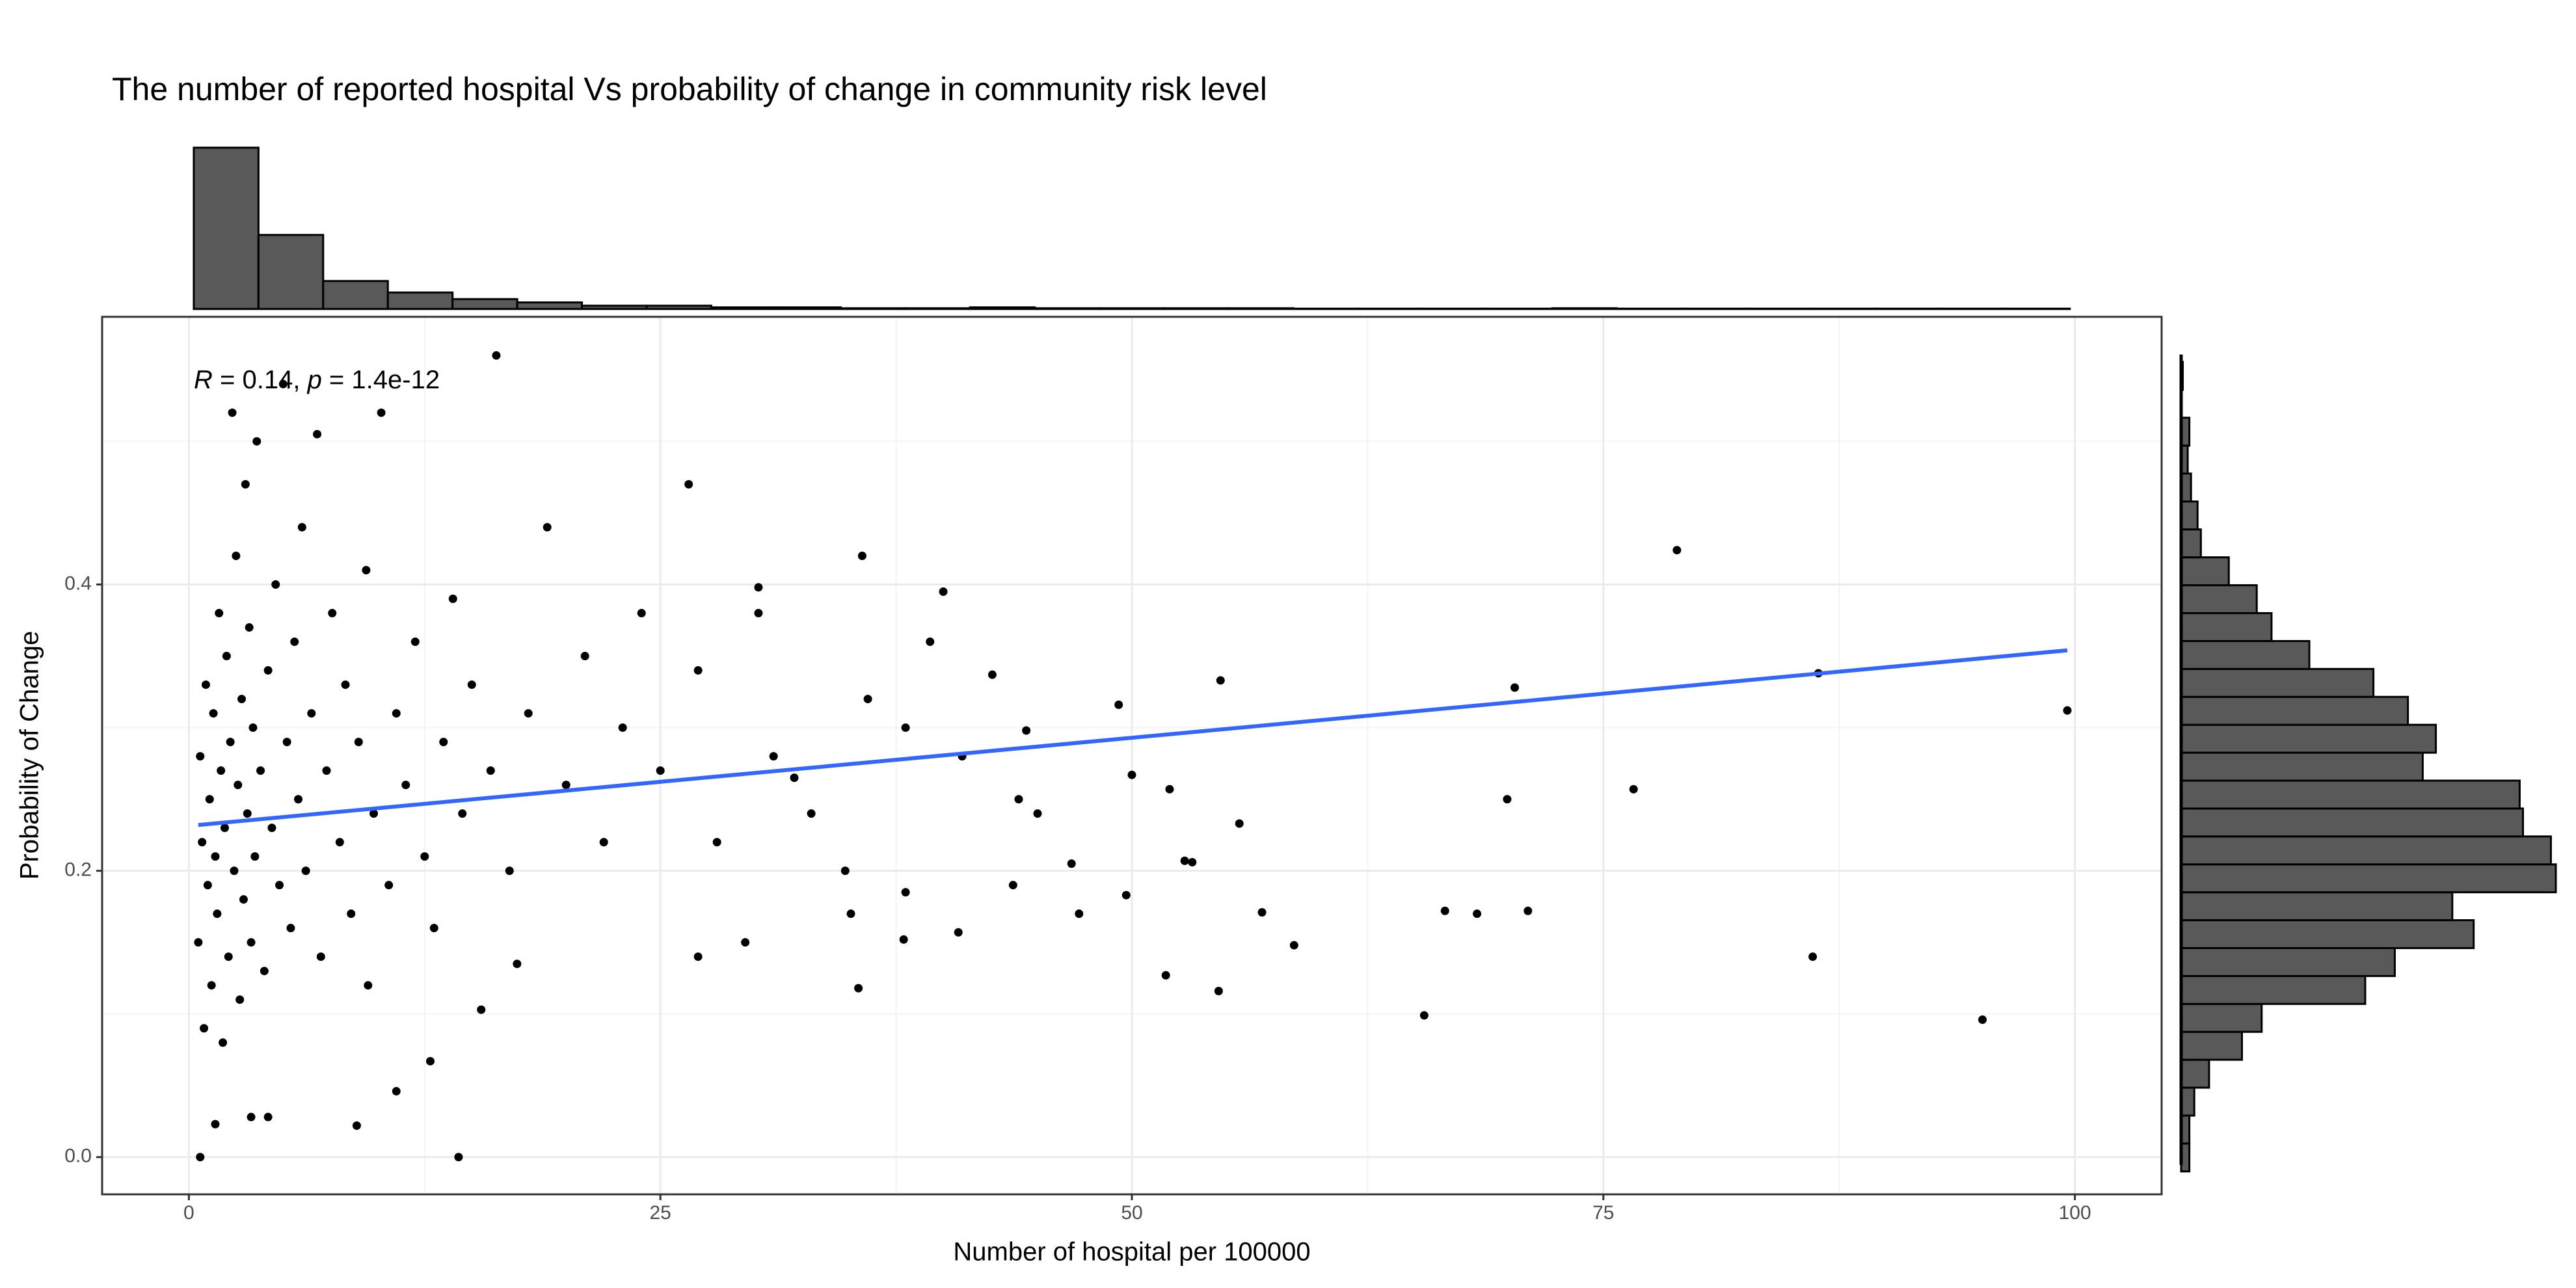 The height and width of the screenshot is (1288, 2576). Describe the element at coordinates (1131, 1213) in the screenshot. I see `x-tick-label: 50` at that location.